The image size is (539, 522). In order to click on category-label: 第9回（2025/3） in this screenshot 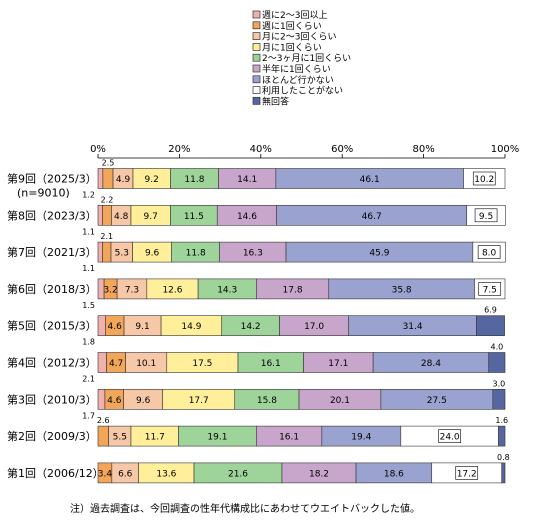, I will do `click(52, 179)`.